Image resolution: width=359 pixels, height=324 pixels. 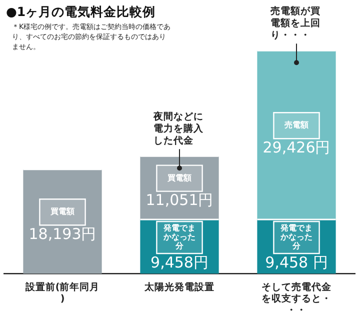 I want to click on data-label: 11,051円, so click(x=180, y=200).